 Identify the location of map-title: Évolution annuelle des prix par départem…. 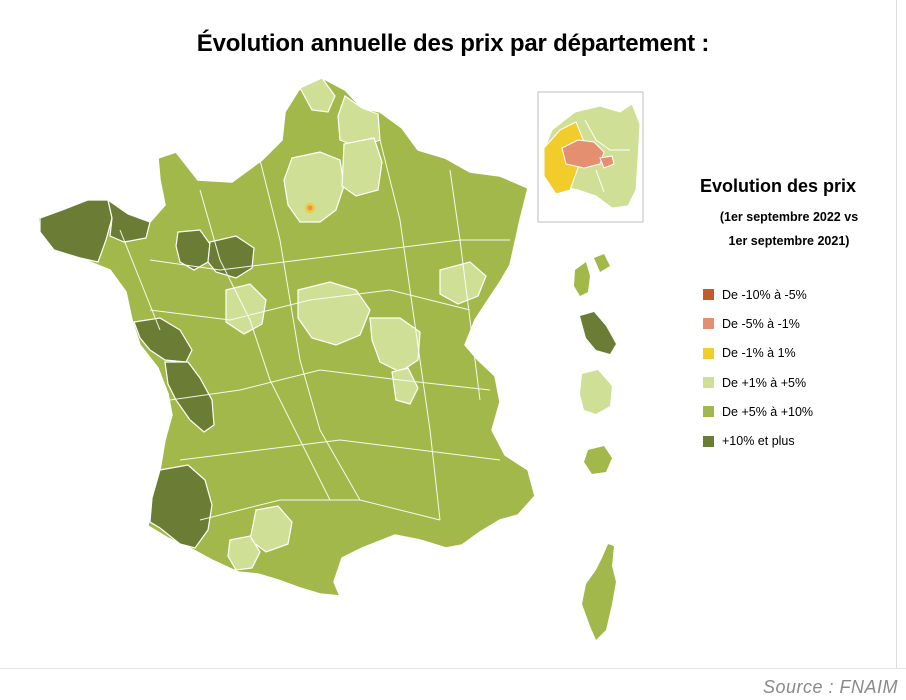
(453, 43).